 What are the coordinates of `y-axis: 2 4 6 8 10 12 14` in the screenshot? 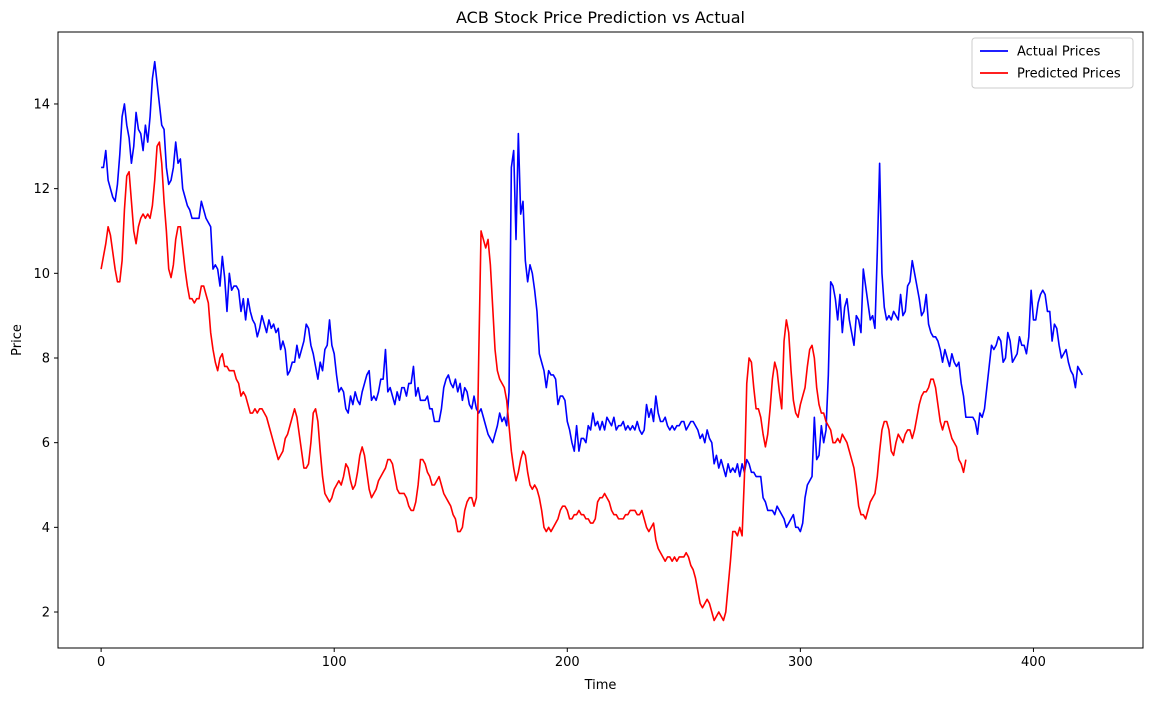 It's located at (45, 359).